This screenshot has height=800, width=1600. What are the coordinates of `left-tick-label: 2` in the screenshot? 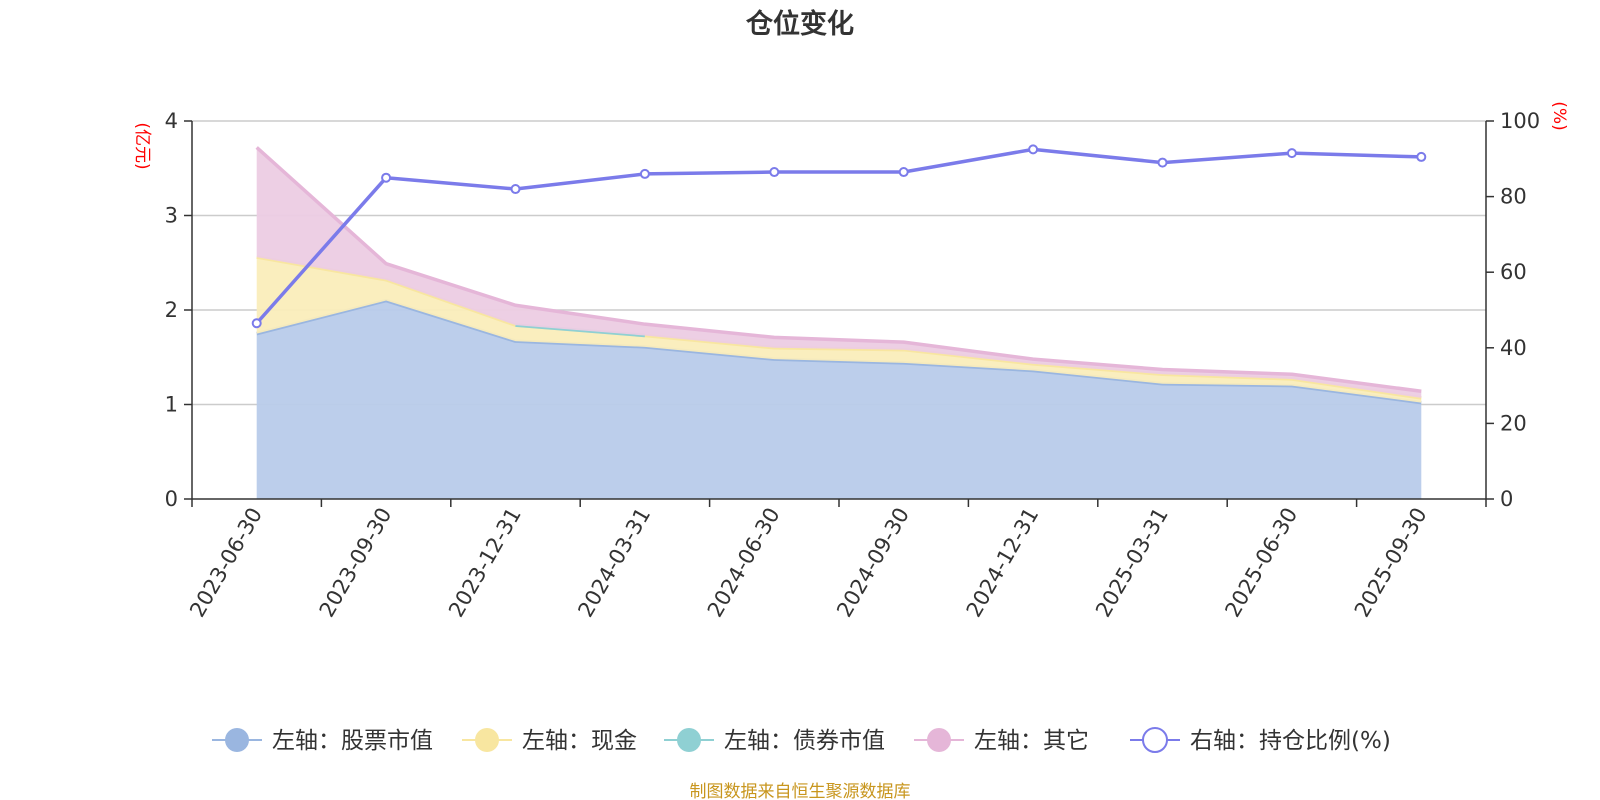 It's located at (171, 310).